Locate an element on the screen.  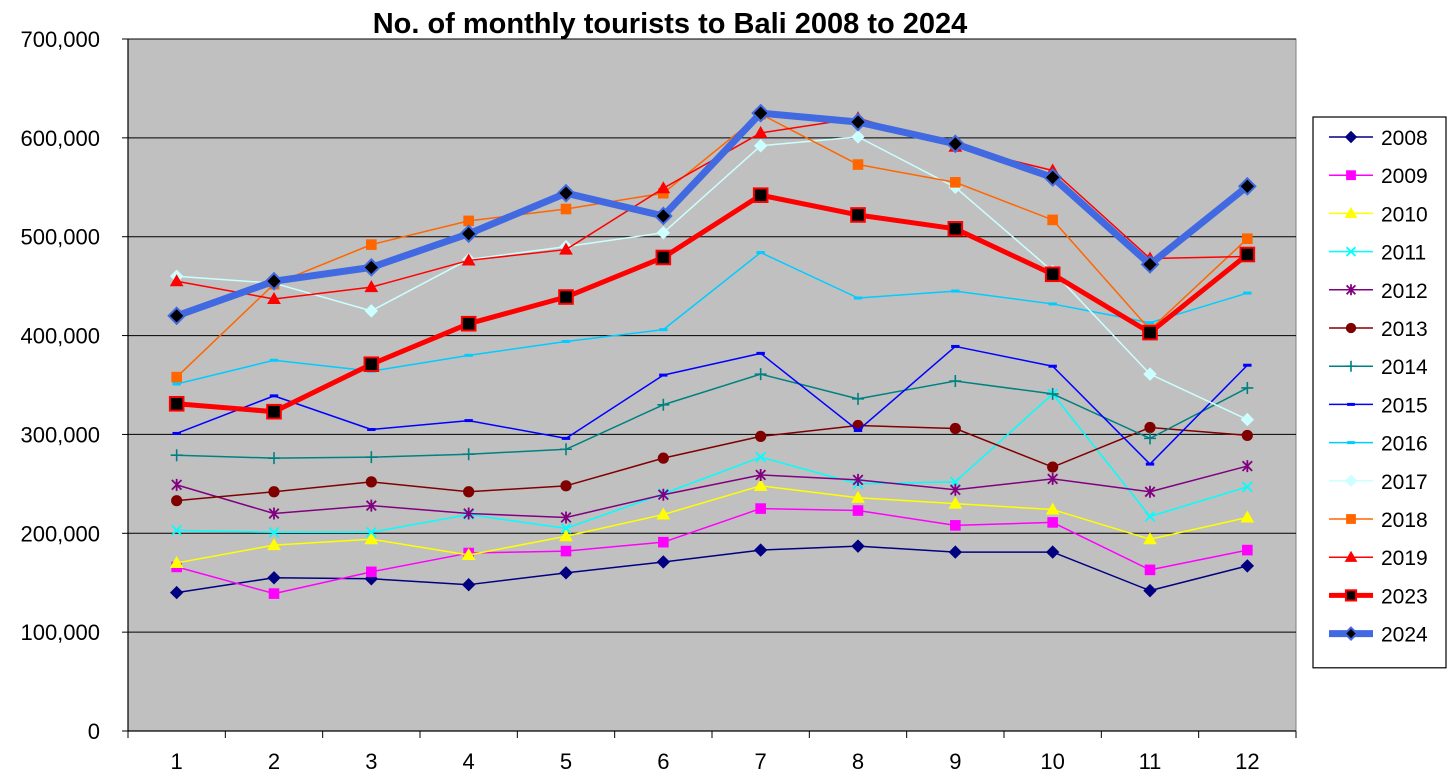
series-2013 is located at coordinates (712, 463).